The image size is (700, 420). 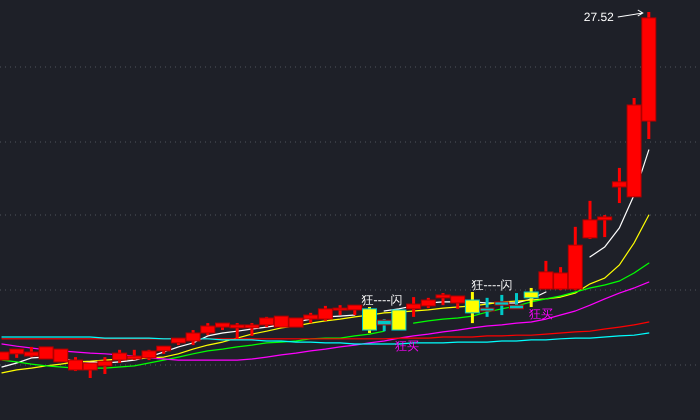 What do you see at coordinates (599, 17) in the screenshot?
I see `annotation: 27.52` at bounding box center [599, 17].